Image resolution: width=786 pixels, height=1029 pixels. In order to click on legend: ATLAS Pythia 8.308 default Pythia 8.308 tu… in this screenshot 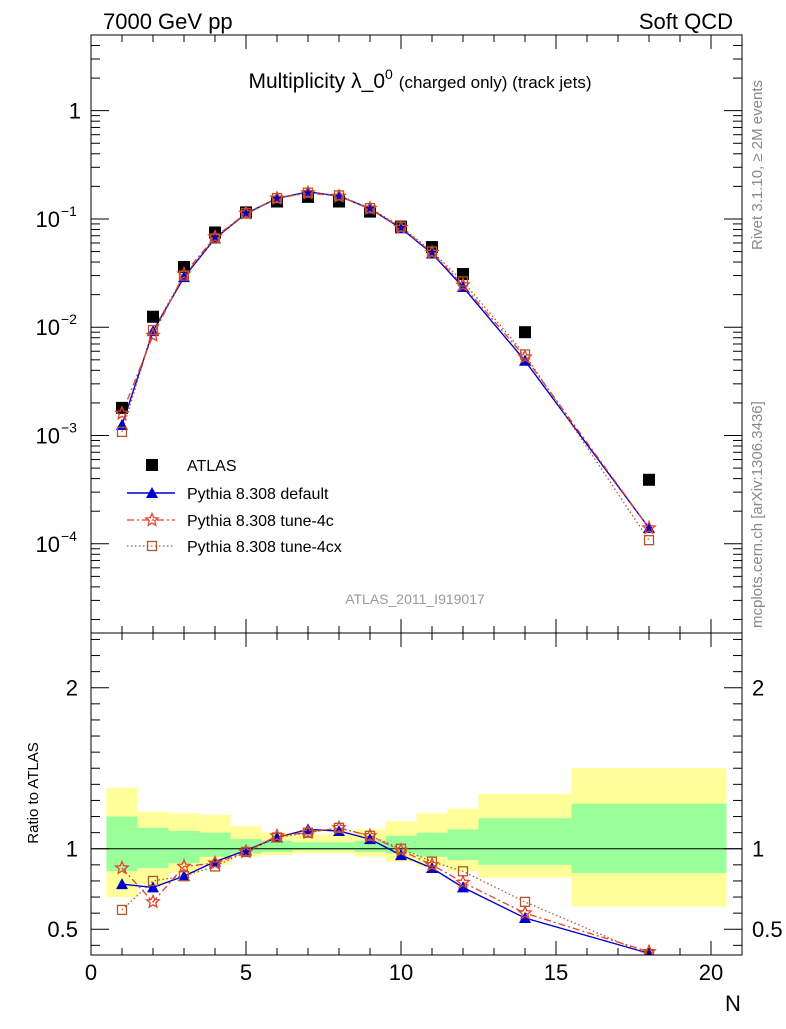, I will do `click(234, 507)`.